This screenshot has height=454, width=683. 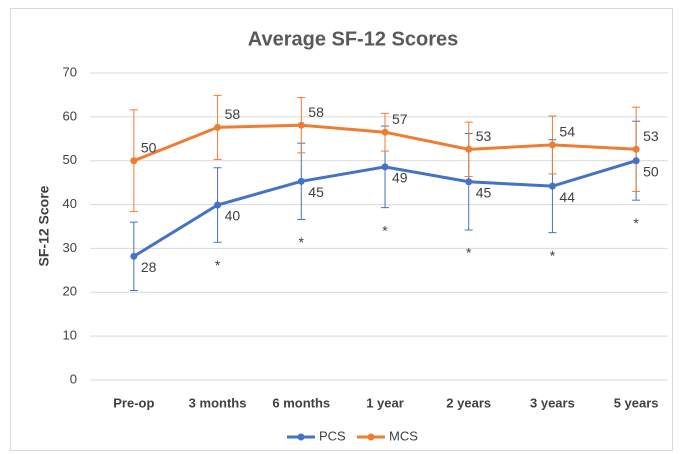 What do you see at coordinates (385, 402) in the screenshot?
I see `x-tick-label: 1 year` at bounding box center [385, 402].